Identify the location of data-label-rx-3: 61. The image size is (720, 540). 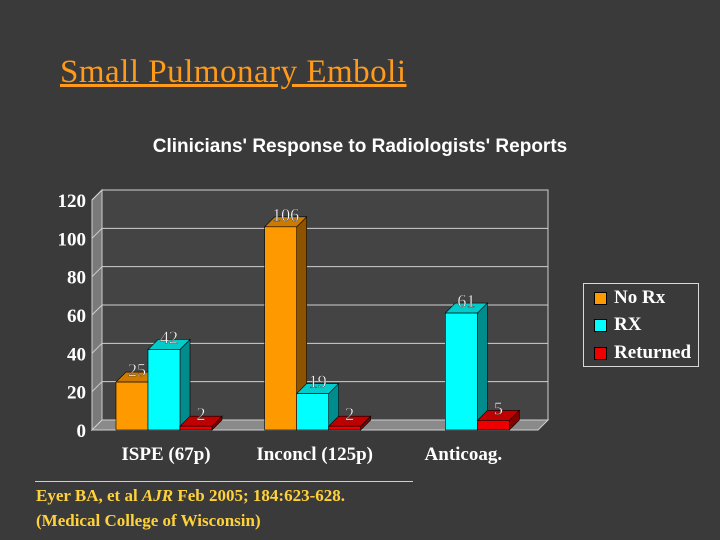
(466, 301).